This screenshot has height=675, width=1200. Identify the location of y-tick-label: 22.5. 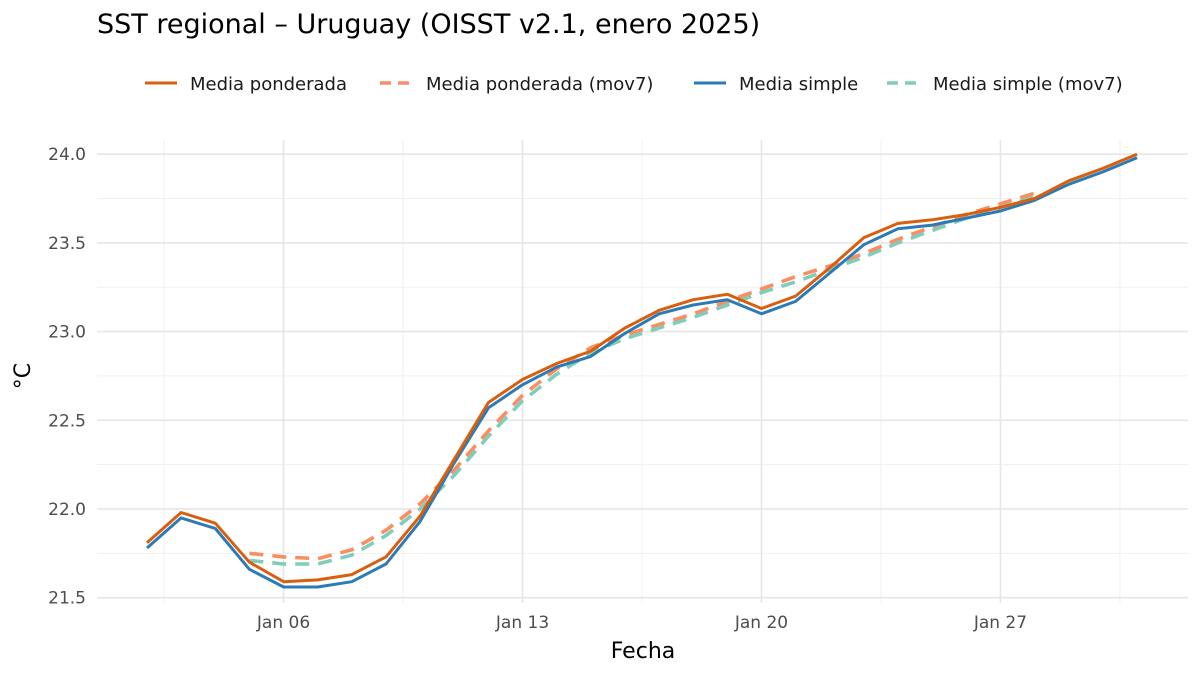
(67, 421).